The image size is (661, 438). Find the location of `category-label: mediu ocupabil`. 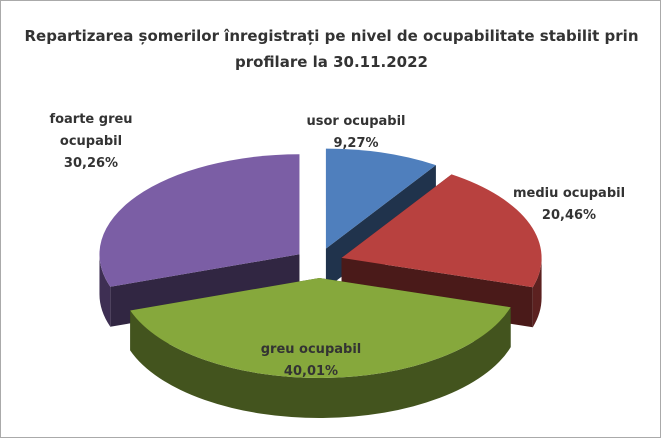

category-label: mediu ocupabil is located at coordinates (569, 193).